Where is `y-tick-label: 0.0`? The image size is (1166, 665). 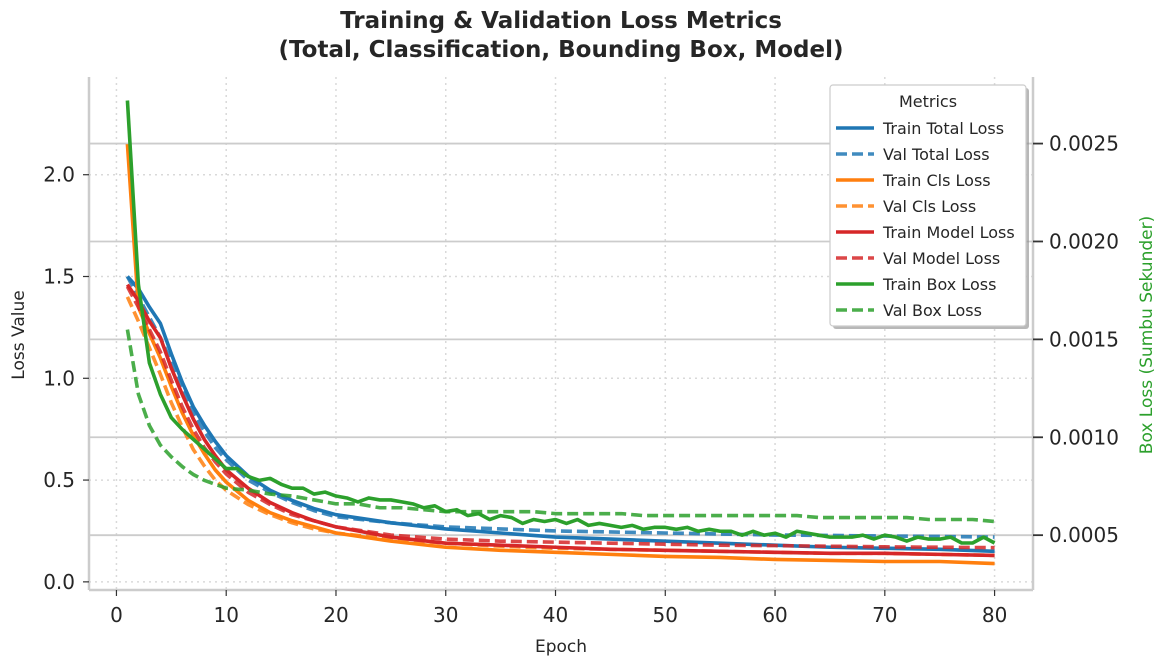
y-tick-label: 0.0 is located at coordinates (59, 582).